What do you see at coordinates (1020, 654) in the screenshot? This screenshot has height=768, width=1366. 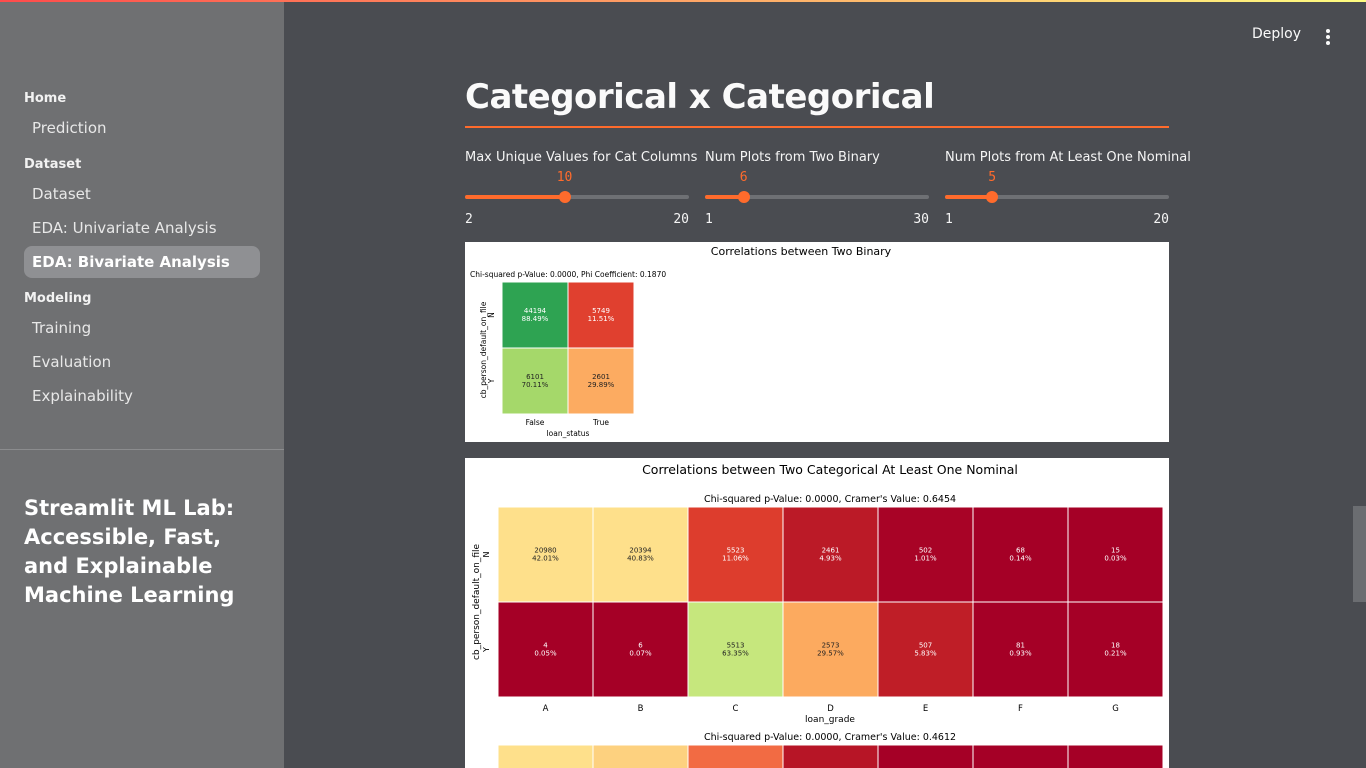 I see `cell-percent: 0.93%` at bounding box center [1020, 654].